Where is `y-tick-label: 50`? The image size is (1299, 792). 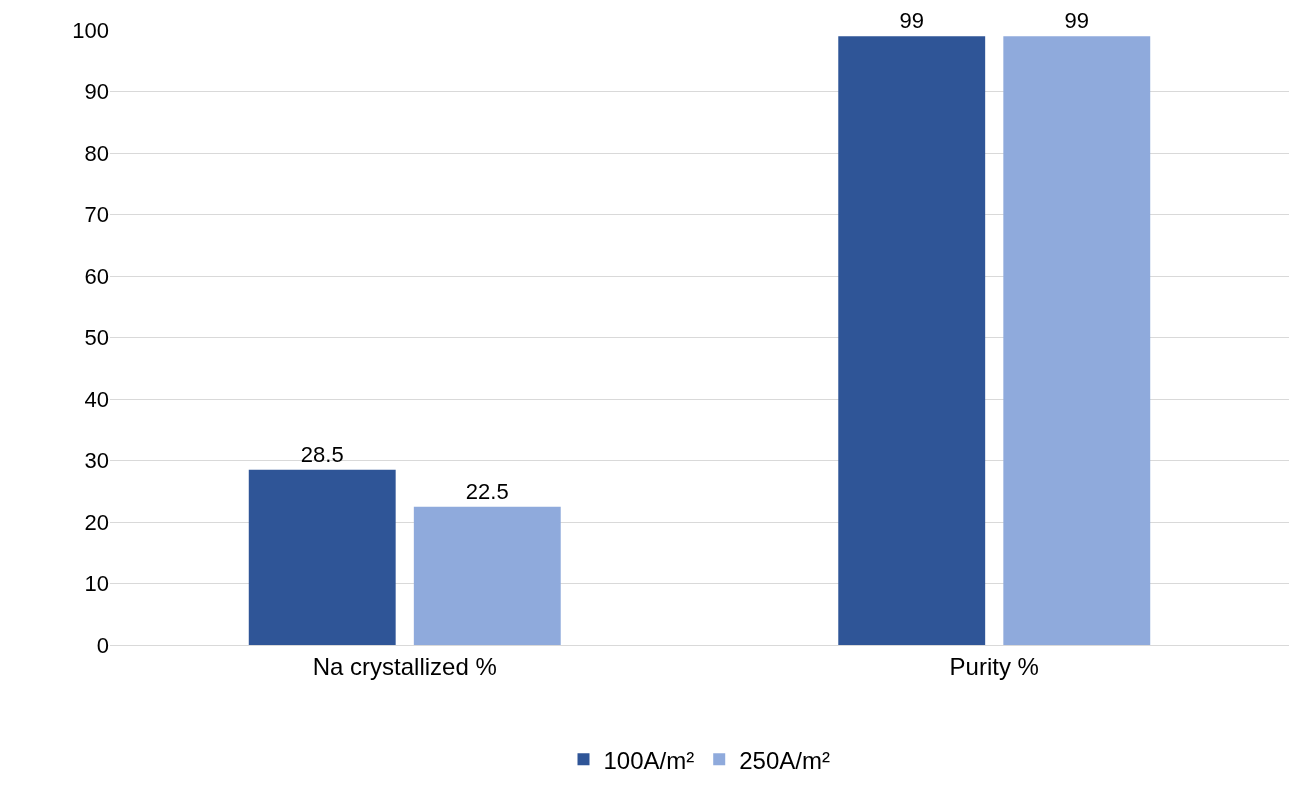
y-tick-label: 50 is located at coordinates (96, 338).